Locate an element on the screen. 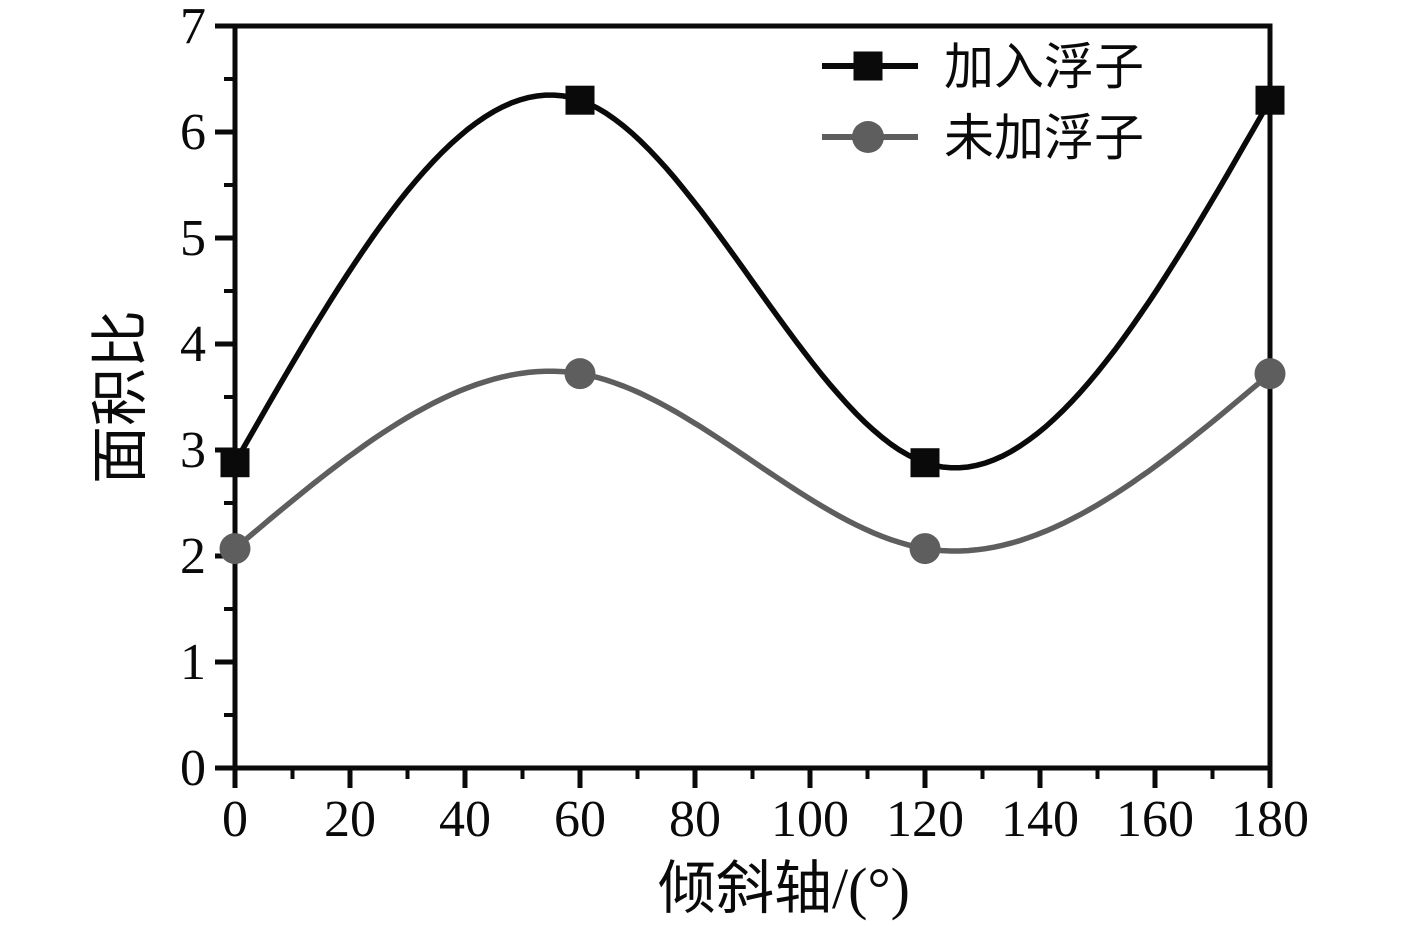 This screenshot has width=1417, height=926. legend-circle-marker-icon is located at coordinates (868, 137).